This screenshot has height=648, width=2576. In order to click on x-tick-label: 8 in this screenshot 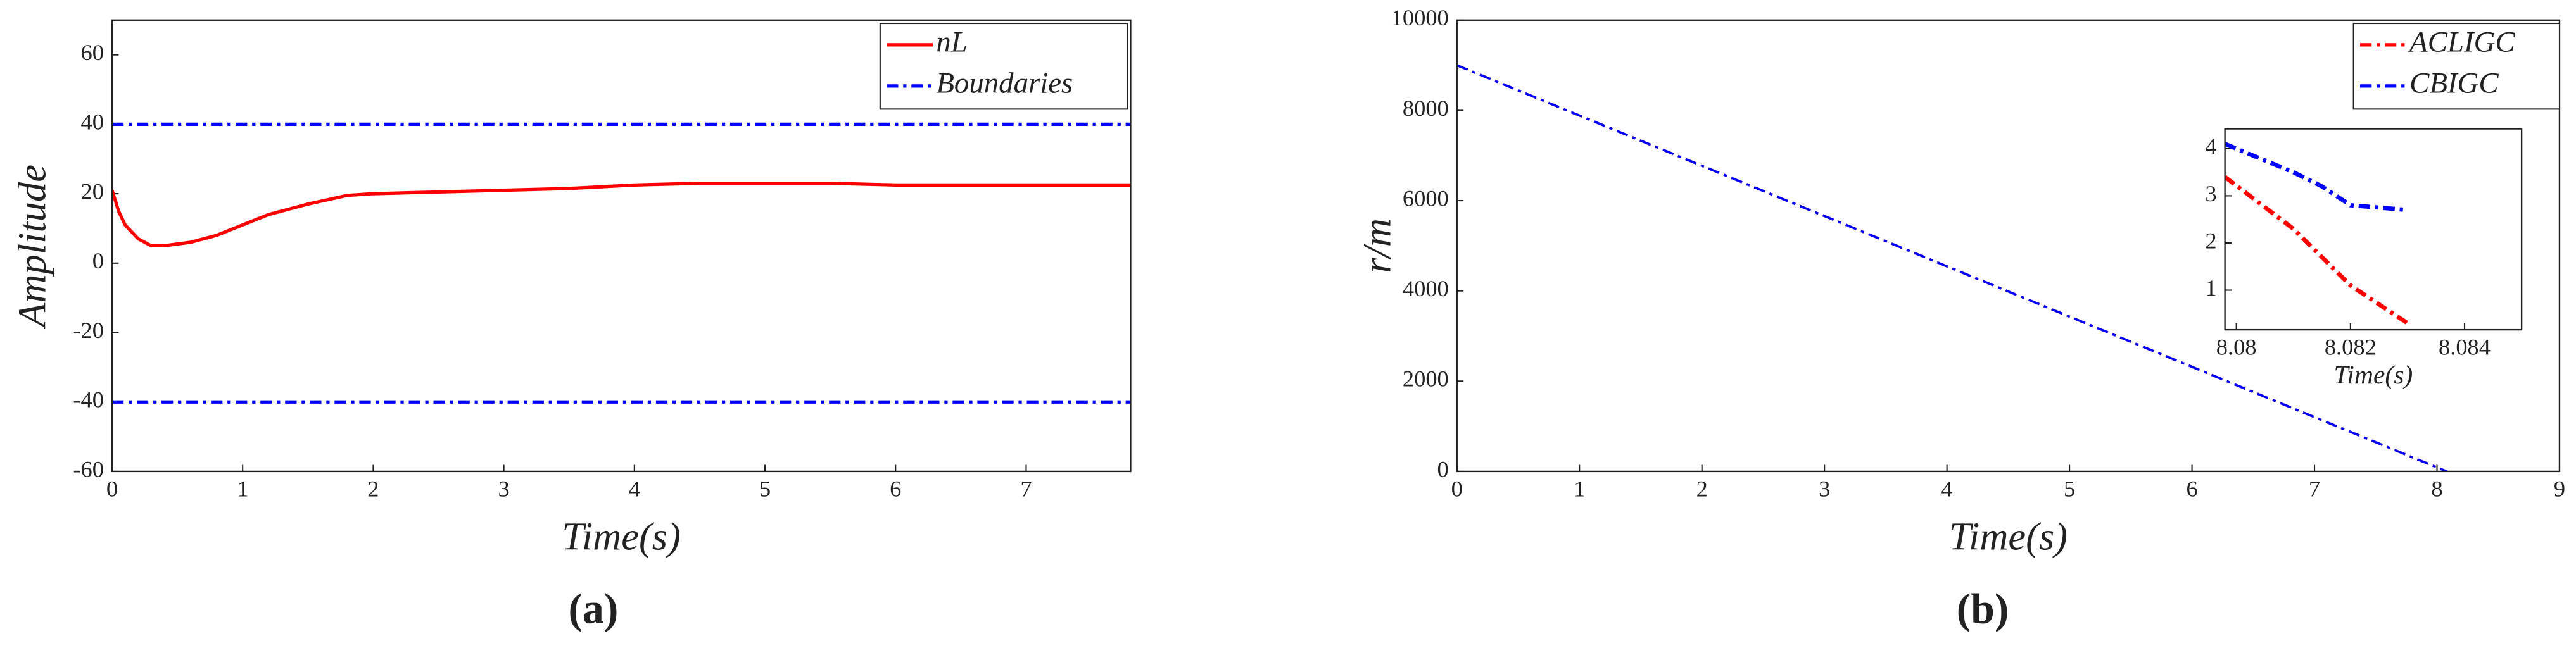, I will do `click(2436, 489)`.